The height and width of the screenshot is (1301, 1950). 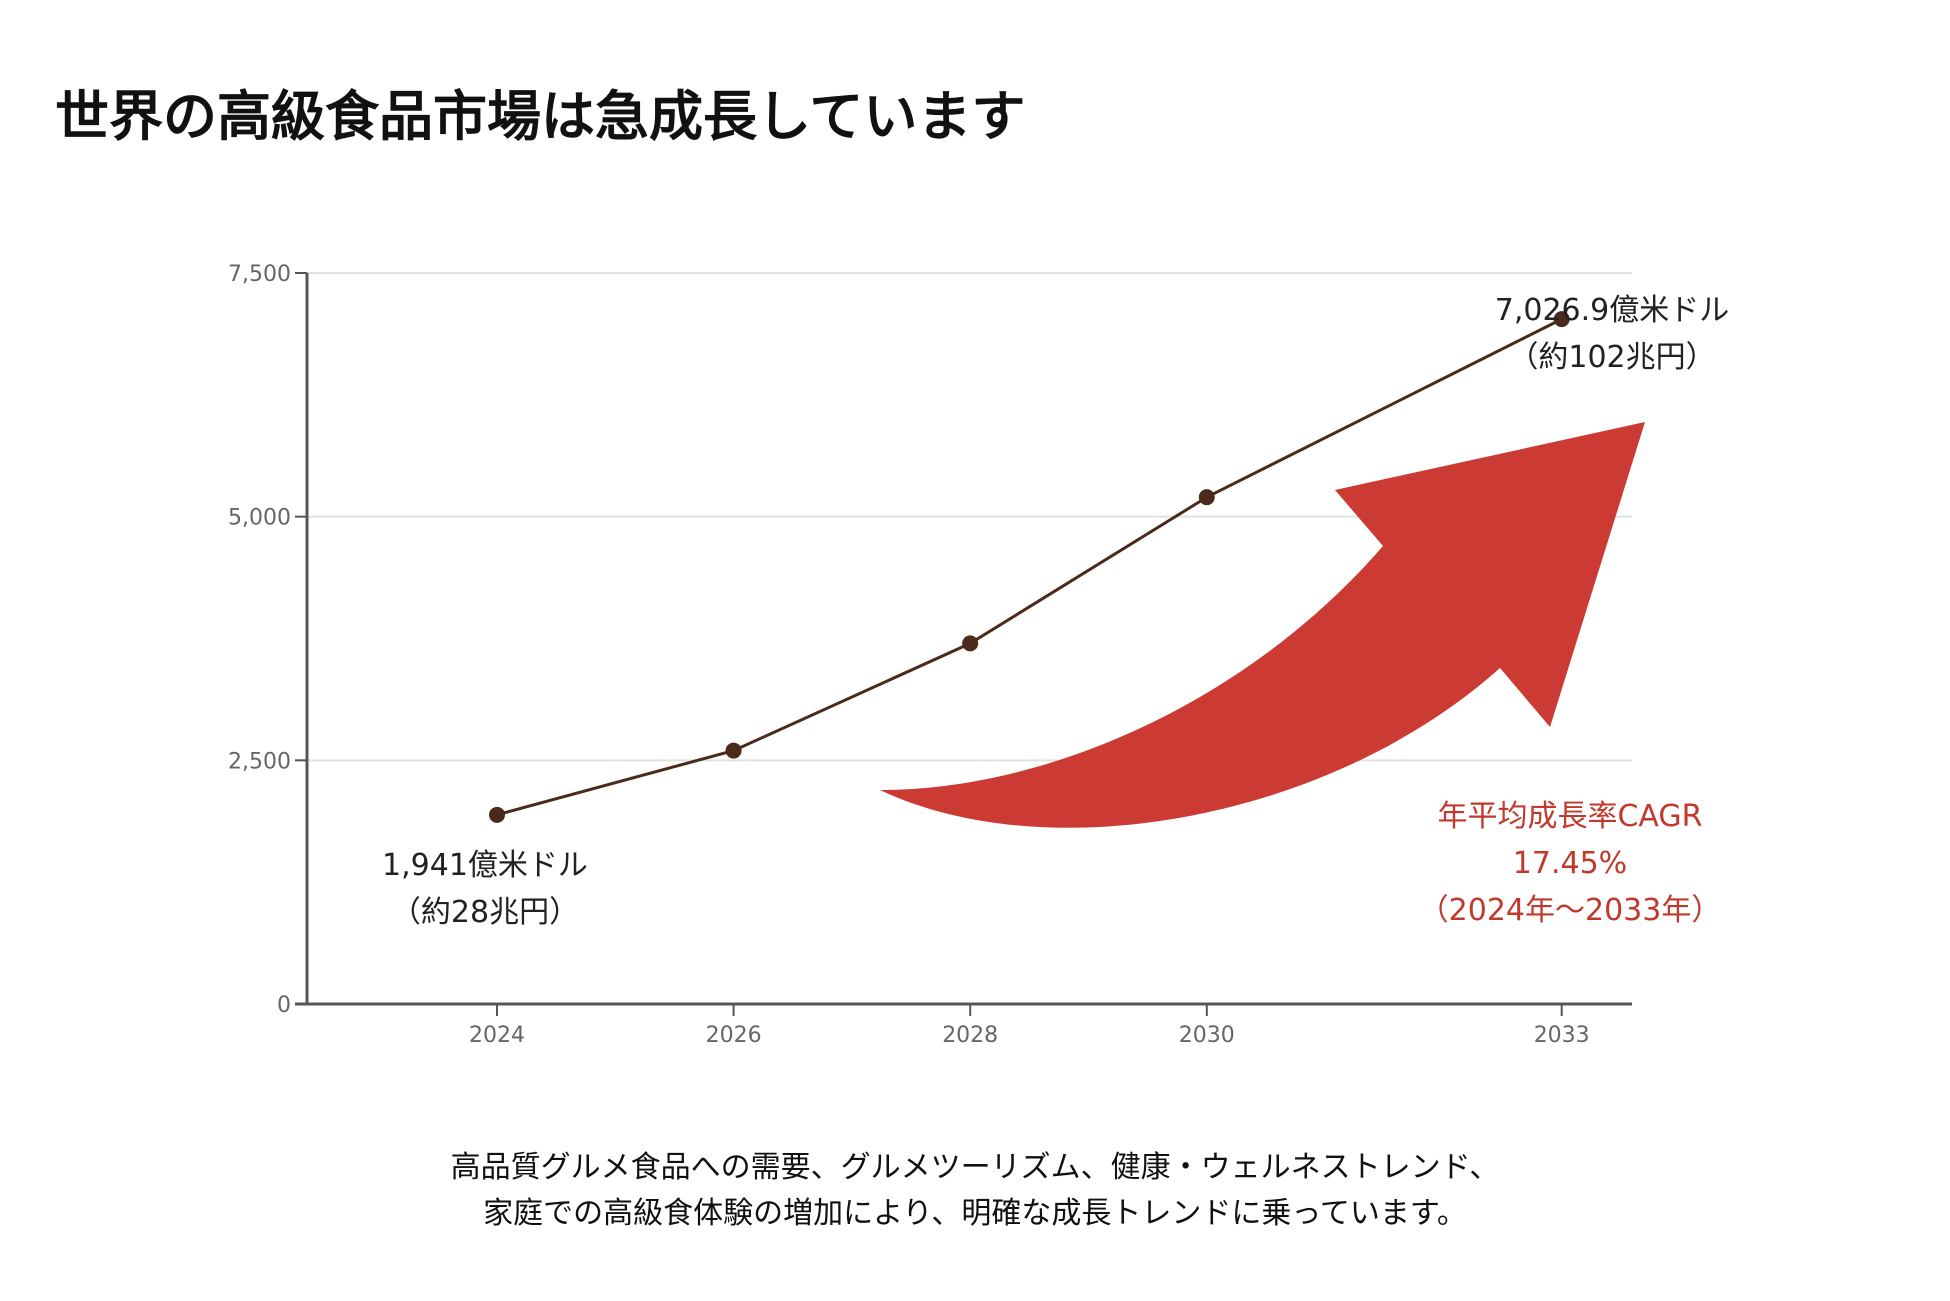 What do you see at coordinates (259, 761) in the screenshot?
I see `y-tick-label: 2,500` at bounding box center [259, 761].